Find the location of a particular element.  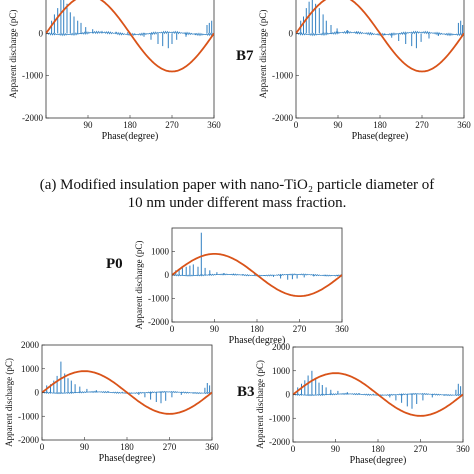

panel-label: B7 is located at coordinates (245, 56).